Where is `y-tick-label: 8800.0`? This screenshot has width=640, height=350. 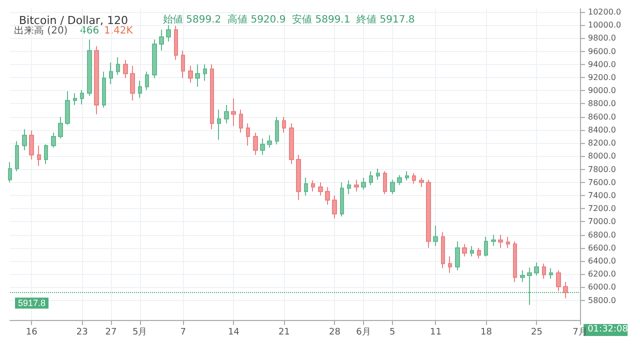 y-tick-label: 8800.0 is located at coordinates (602, 103).